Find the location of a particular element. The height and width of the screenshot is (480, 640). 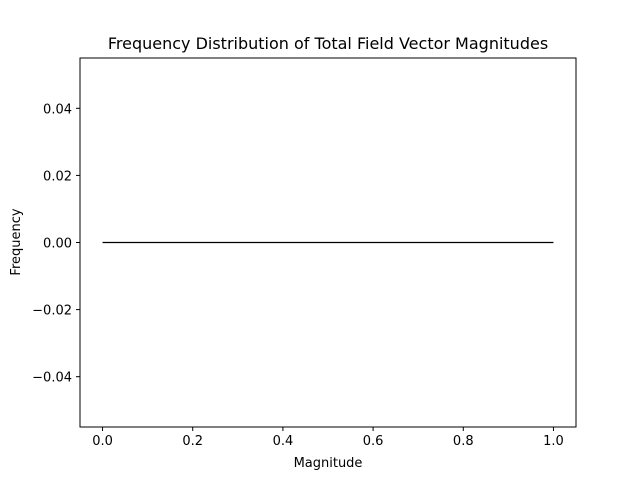

x-axis-label: Magnitude is located at coordinates (328, 463).